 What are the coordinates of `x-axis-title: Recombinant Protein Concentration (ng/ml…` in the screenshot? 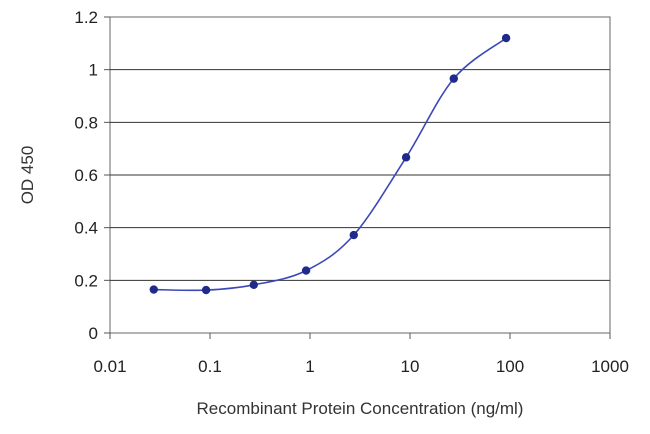 It's located at (360, 408).